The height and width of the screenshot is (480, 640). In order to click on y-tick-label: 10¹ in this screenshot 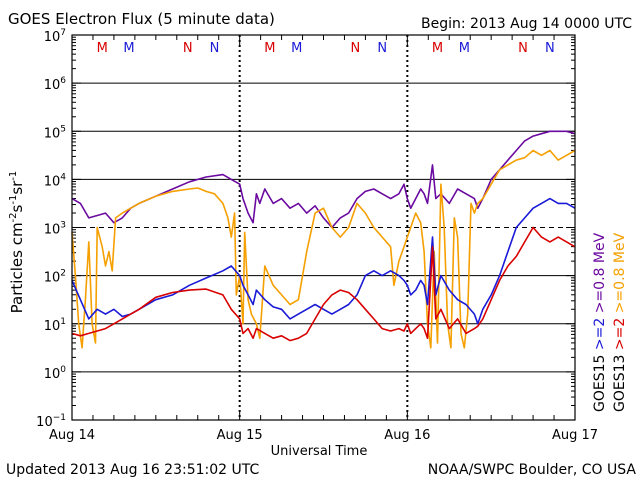, I will do `click(55, 325)`.